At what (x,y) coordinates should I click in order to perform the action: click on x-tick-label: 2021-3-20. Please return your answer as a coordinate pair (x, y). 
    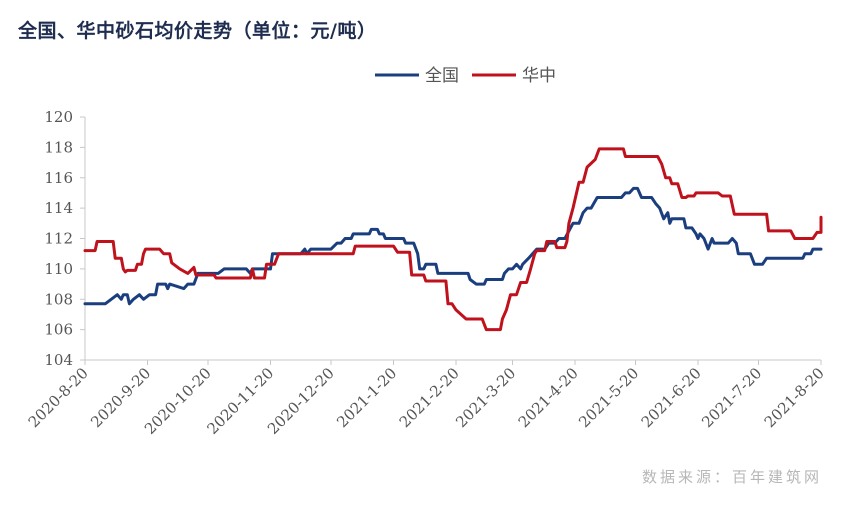
    Looking at the image, I should click on (485, 397).